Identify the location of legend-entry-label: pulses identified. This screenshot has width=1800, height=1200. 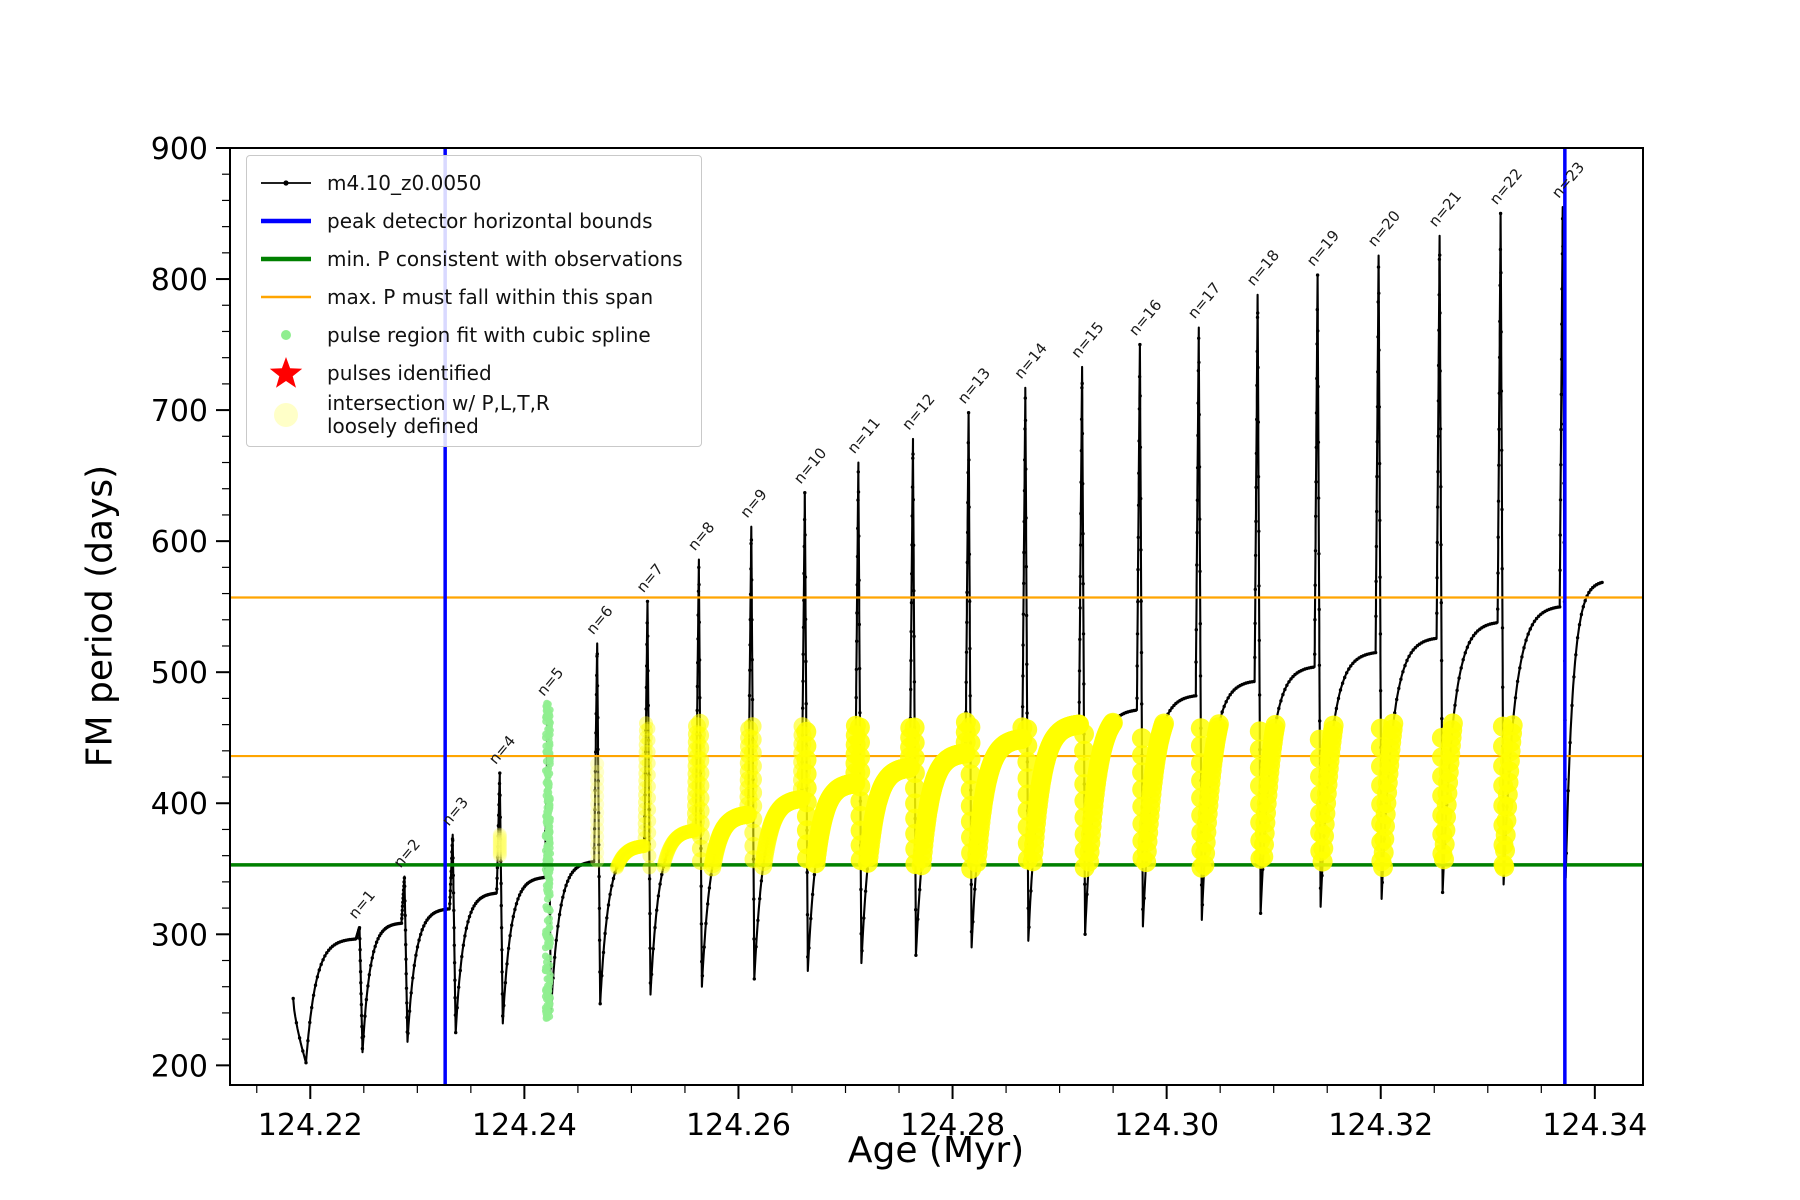
(409, 372).